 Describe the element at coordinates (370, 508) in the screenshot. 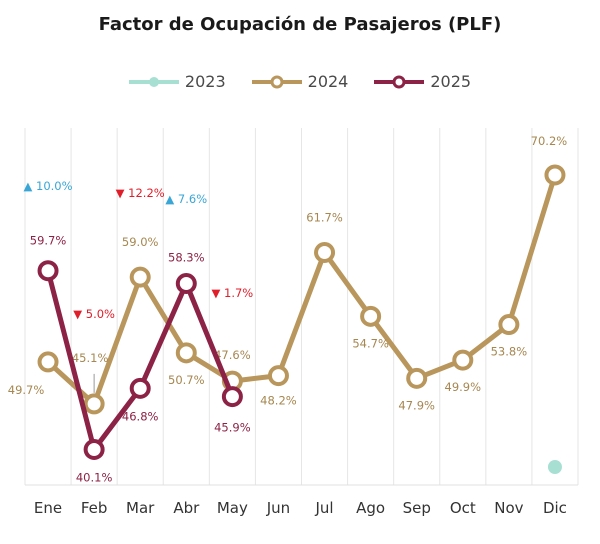

I see `x-tick-label-ago: Ago` at that location.